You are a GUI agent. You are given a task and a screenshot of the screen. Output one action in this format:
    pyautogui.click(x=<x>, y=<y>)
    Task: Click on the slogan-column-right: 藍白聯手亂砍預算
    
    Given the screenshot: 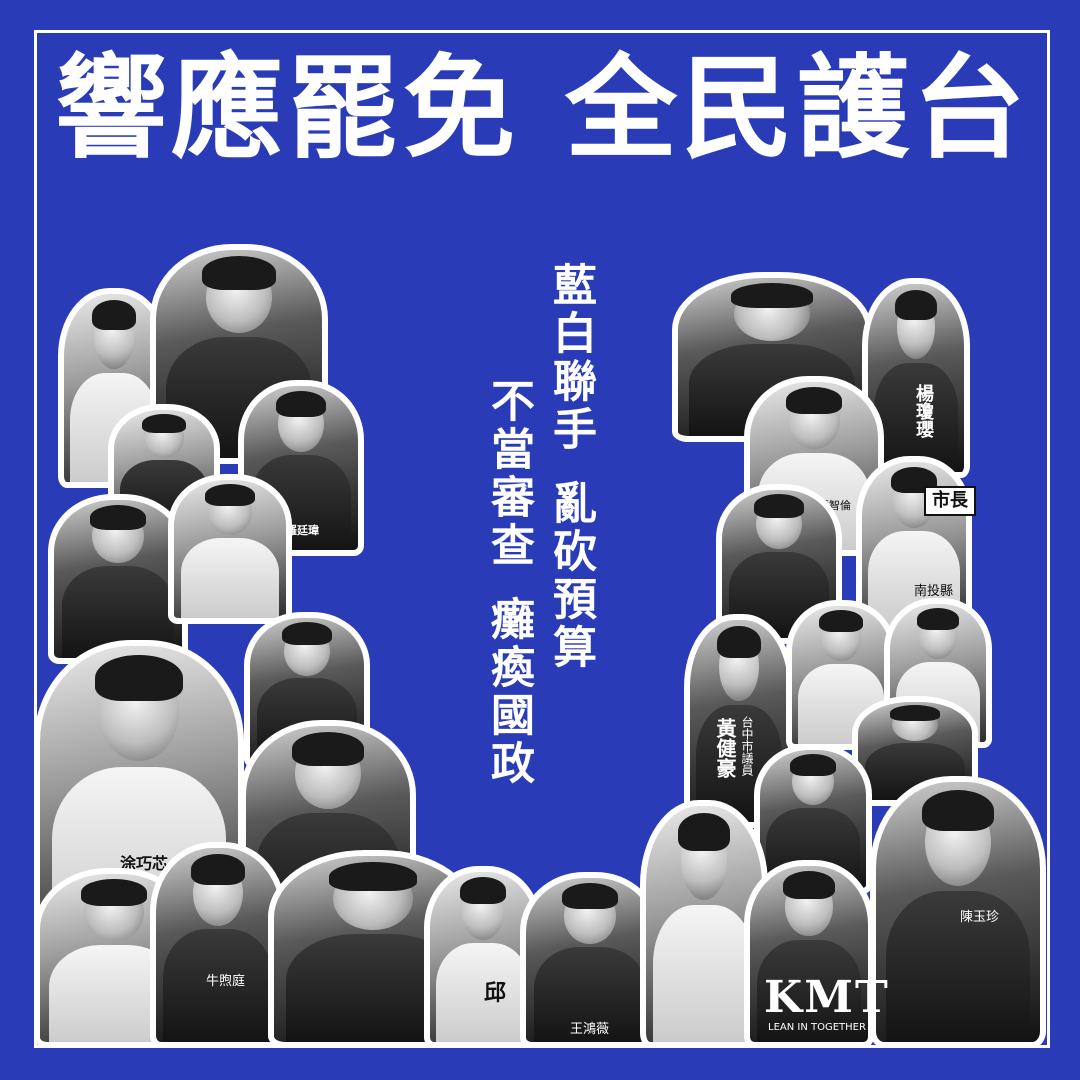 What is the action you would take?
    pyautogui.click(x=570, y=467)
    